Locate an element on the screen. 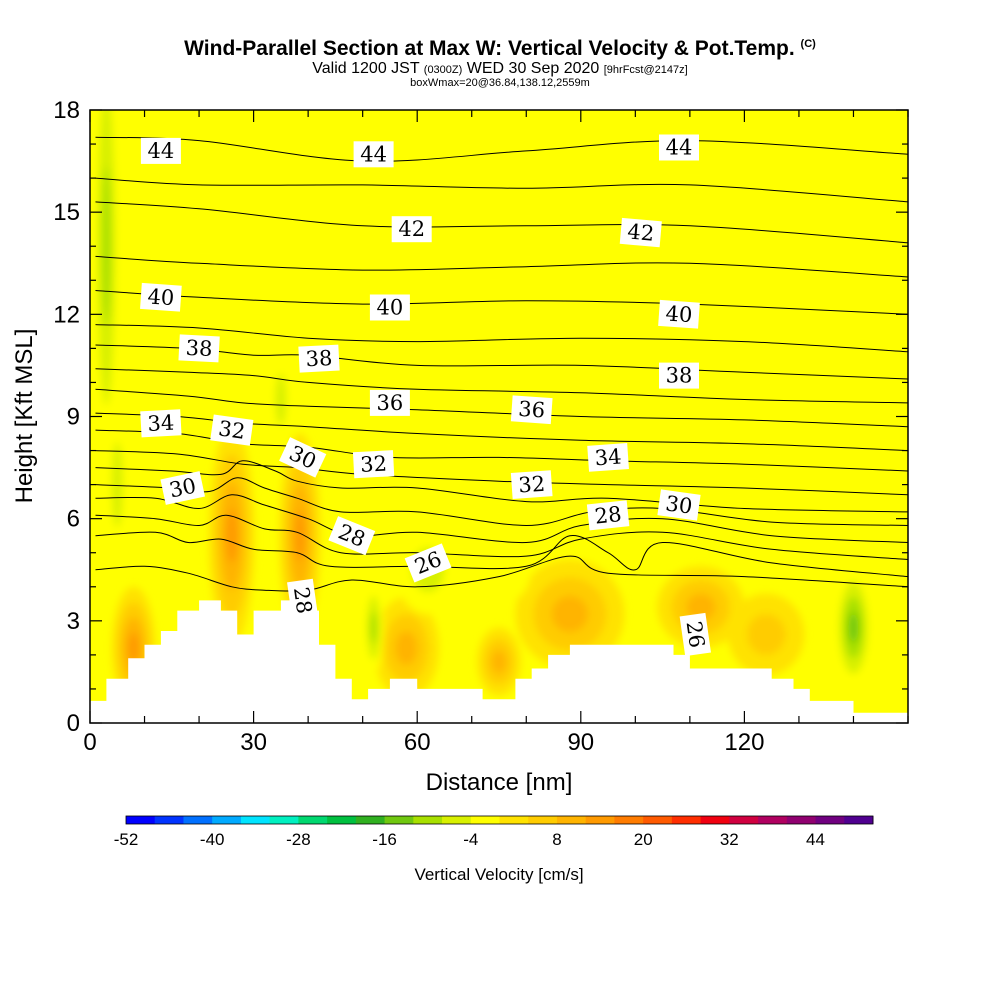 The height and width of the screenshot is (1000, 1000). contour-label: 44 is located at coordinates (160, 150).